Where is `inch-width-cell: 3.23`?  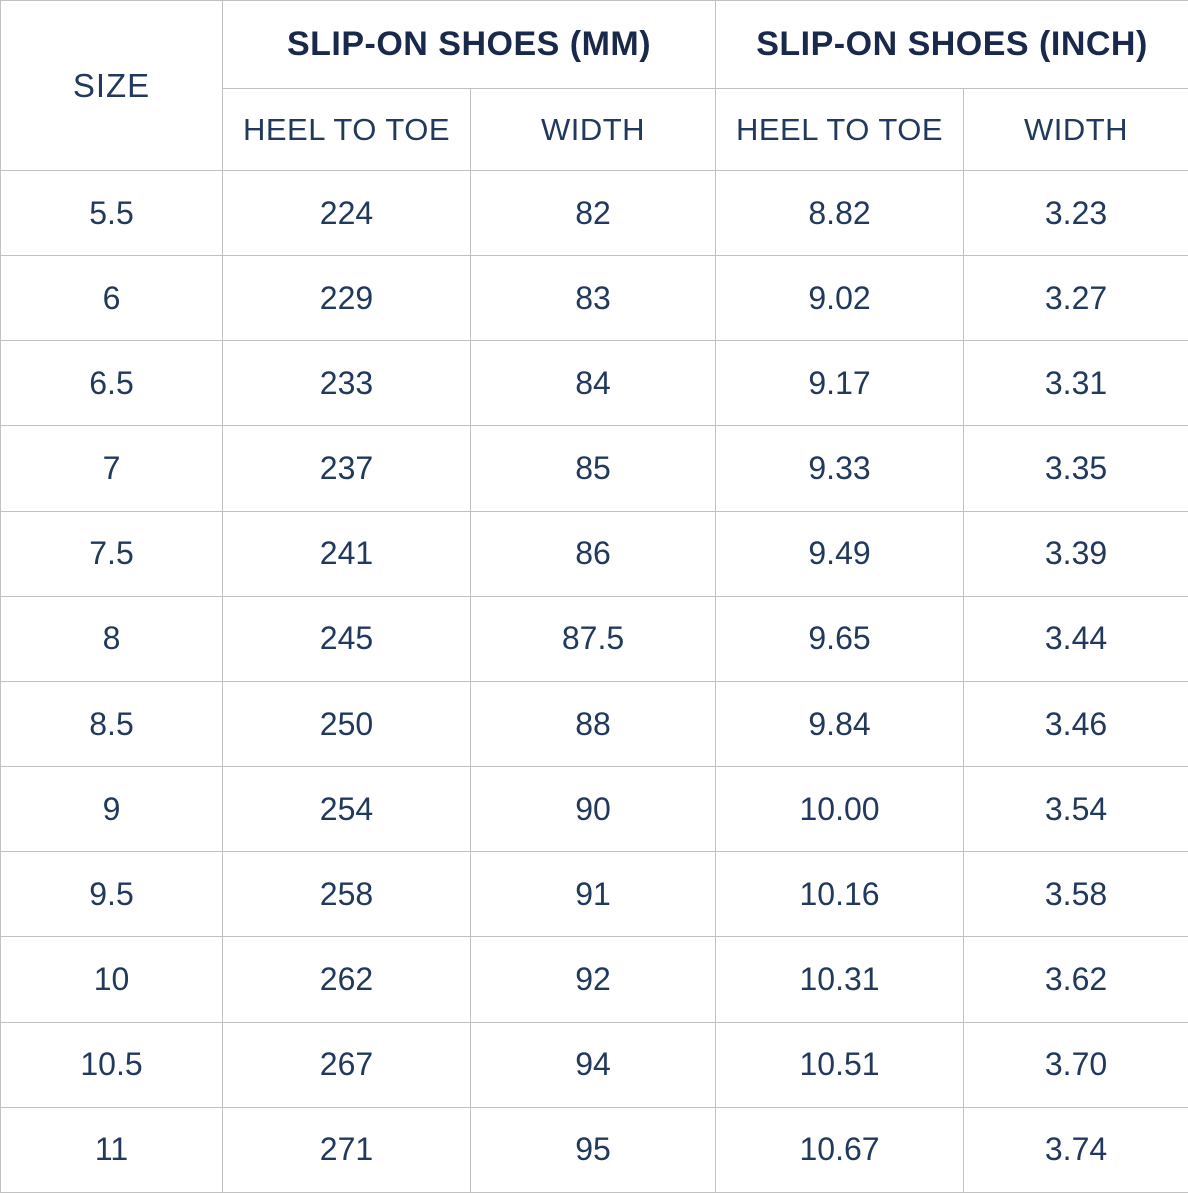 inch-width-cell: 3.23 is located at coordinates (1075, 213).